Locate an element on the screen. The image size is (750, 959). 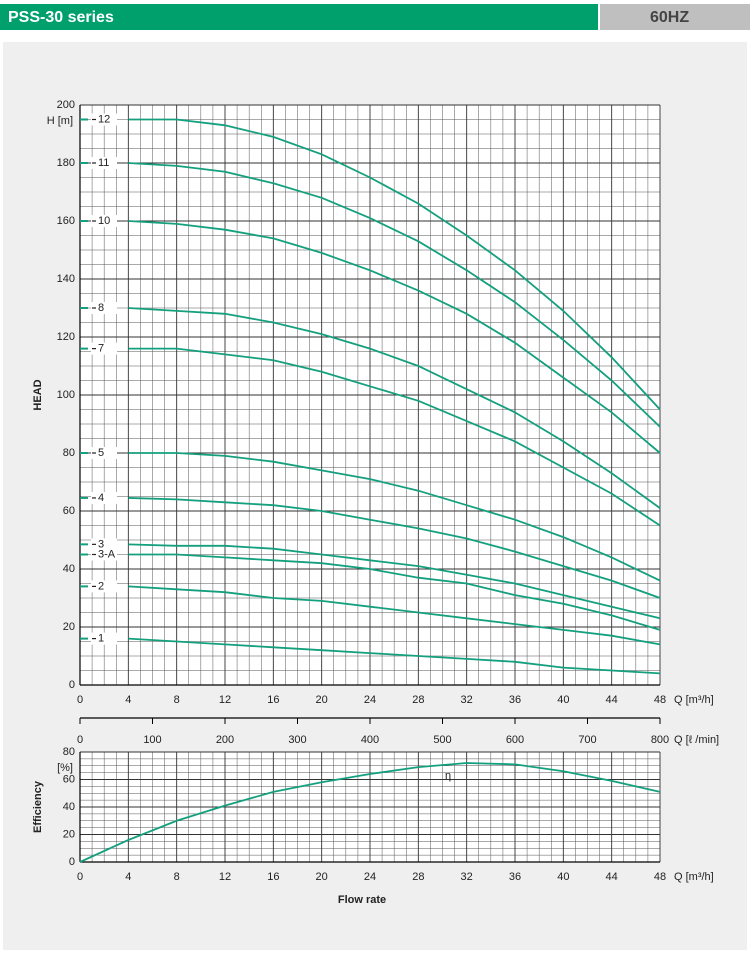
y-tick-label: 180 is located at coordinates (66, 163).